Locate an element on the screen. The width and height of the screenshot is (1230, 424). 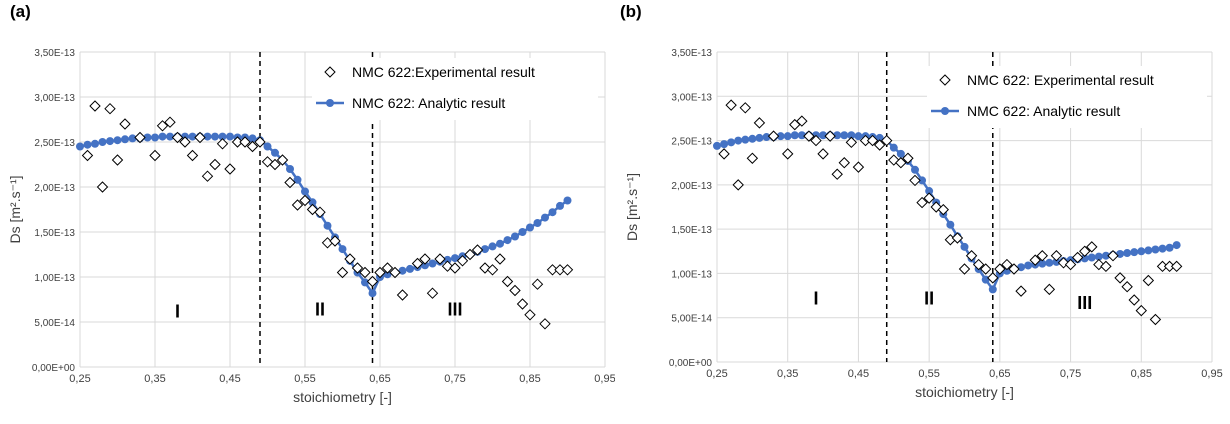
y-tick-label: 2,00E-13 is located at coordinates (54, 188).